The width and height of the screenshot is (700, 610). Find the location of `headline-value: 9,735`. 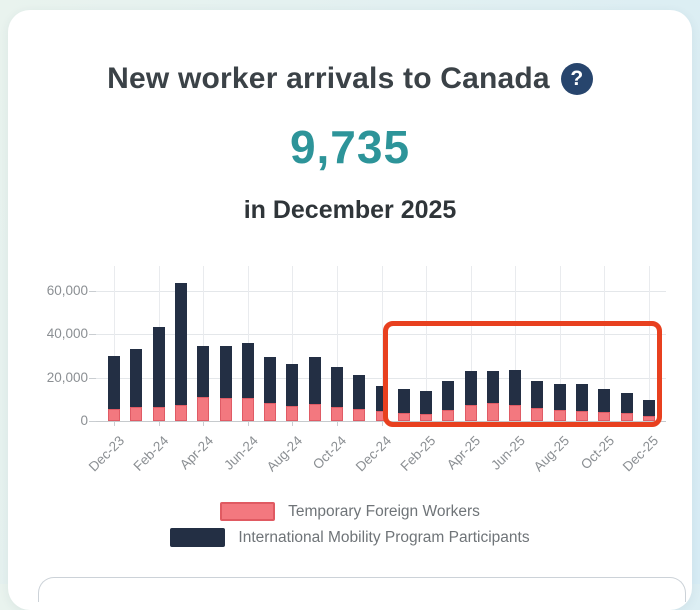

headline-value: 9,735 is located at coordinates (350, 147).